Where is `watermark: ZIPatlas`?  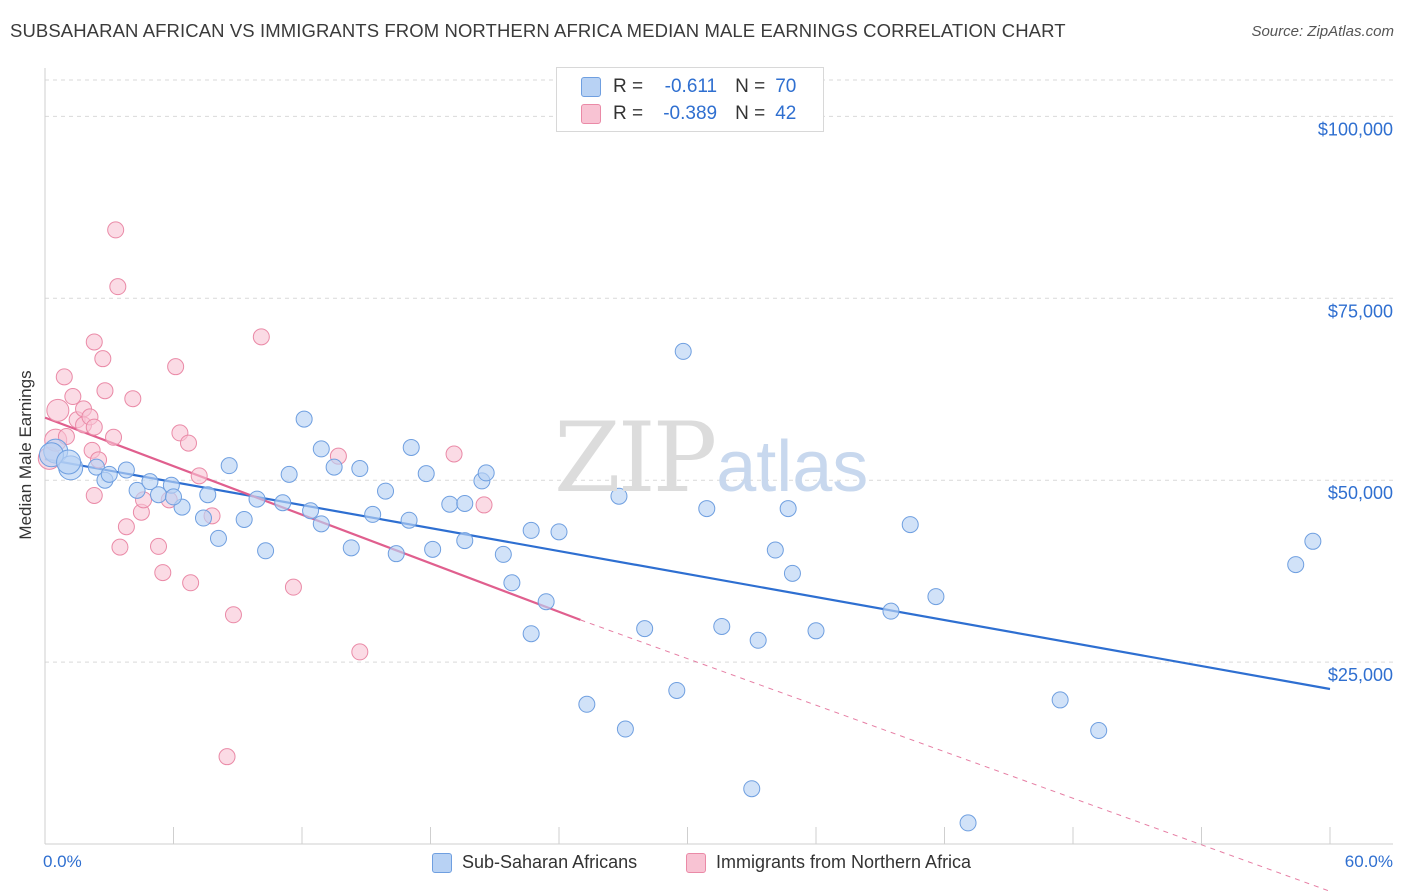
watermark: ZIPatlas is located at coordinates (711, 458).